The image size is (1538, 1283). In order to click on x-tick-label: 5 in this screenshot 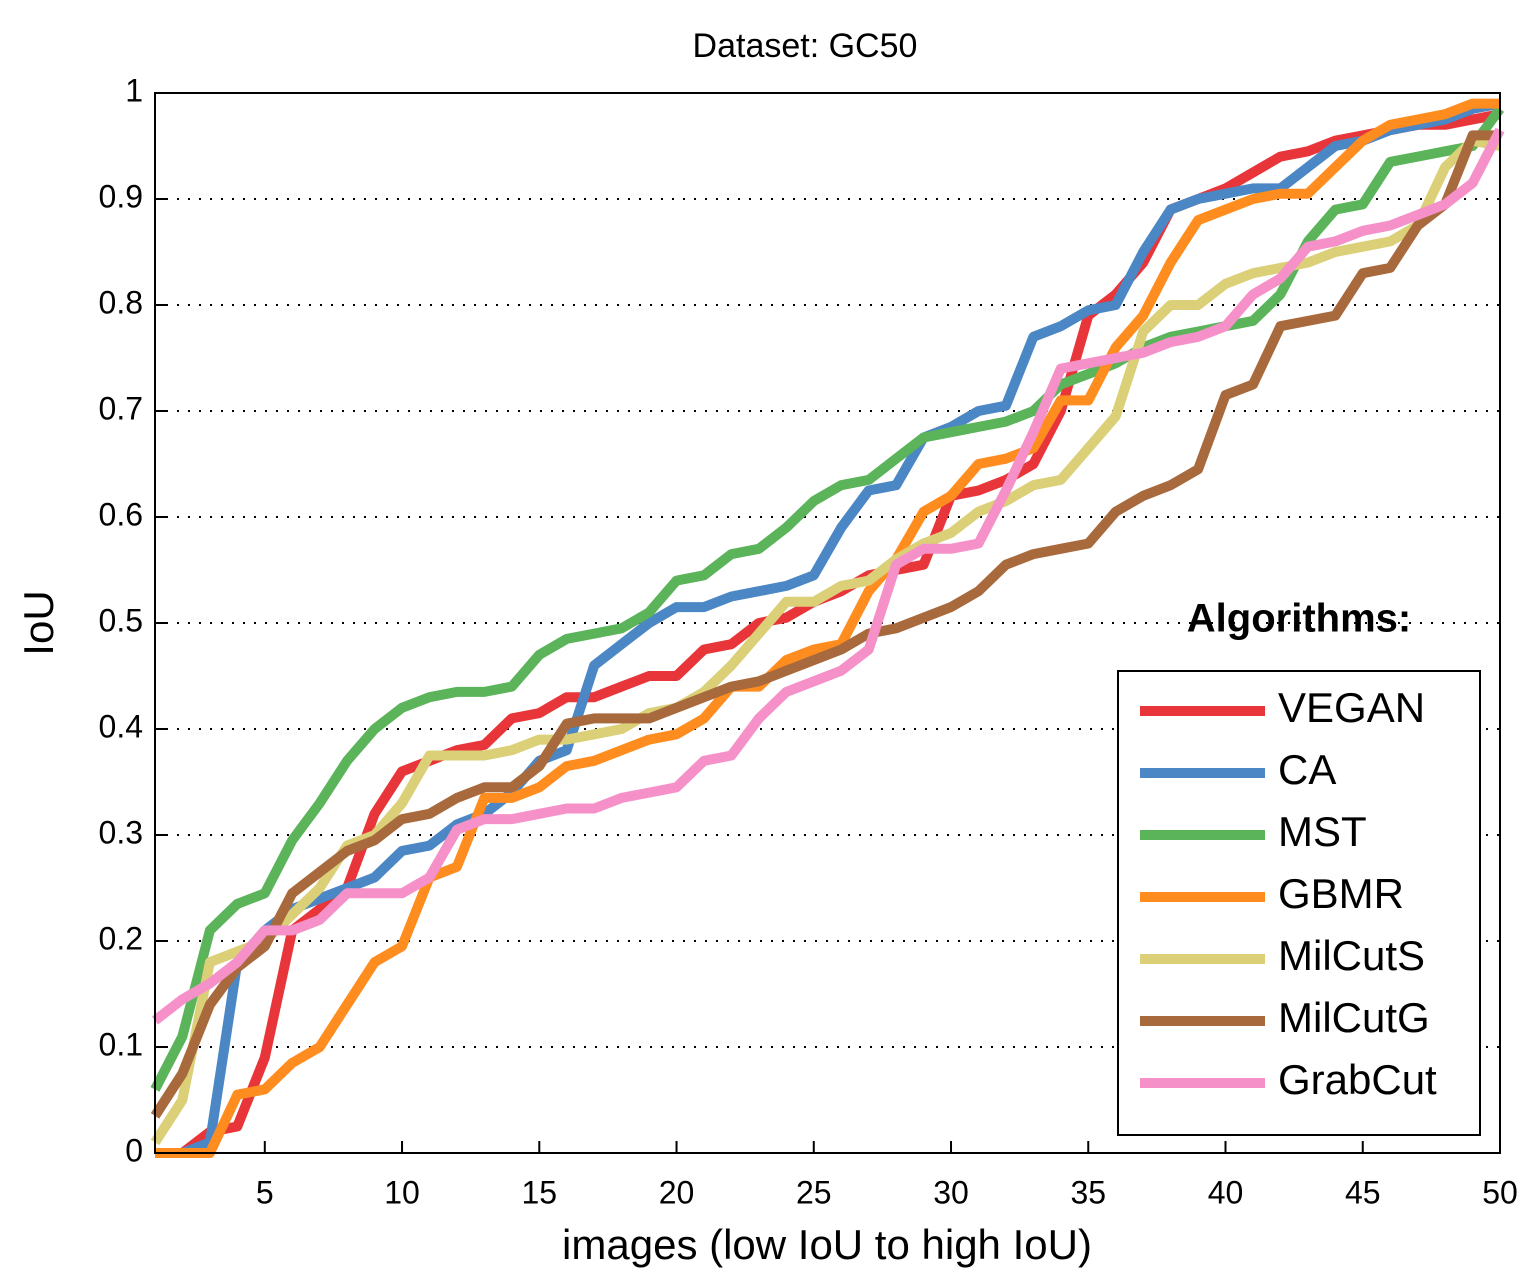, I will do `click(265, 1192)`.